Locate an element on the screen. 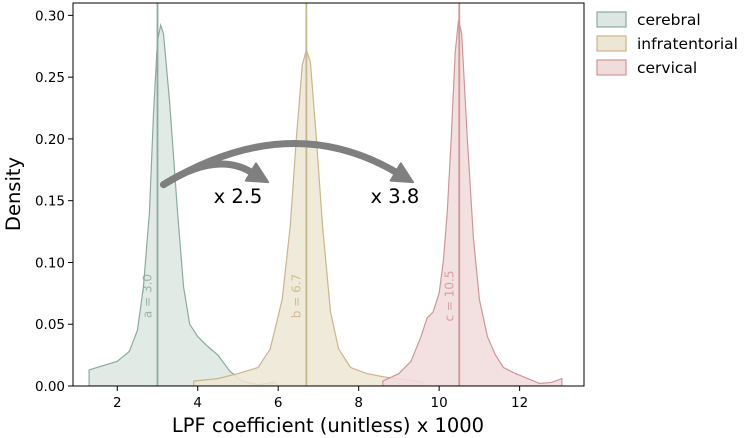 The height and width of the screenshot is (438, 750). annotations: x 2.5 x 3.8 is located at coordinates (317, 196).